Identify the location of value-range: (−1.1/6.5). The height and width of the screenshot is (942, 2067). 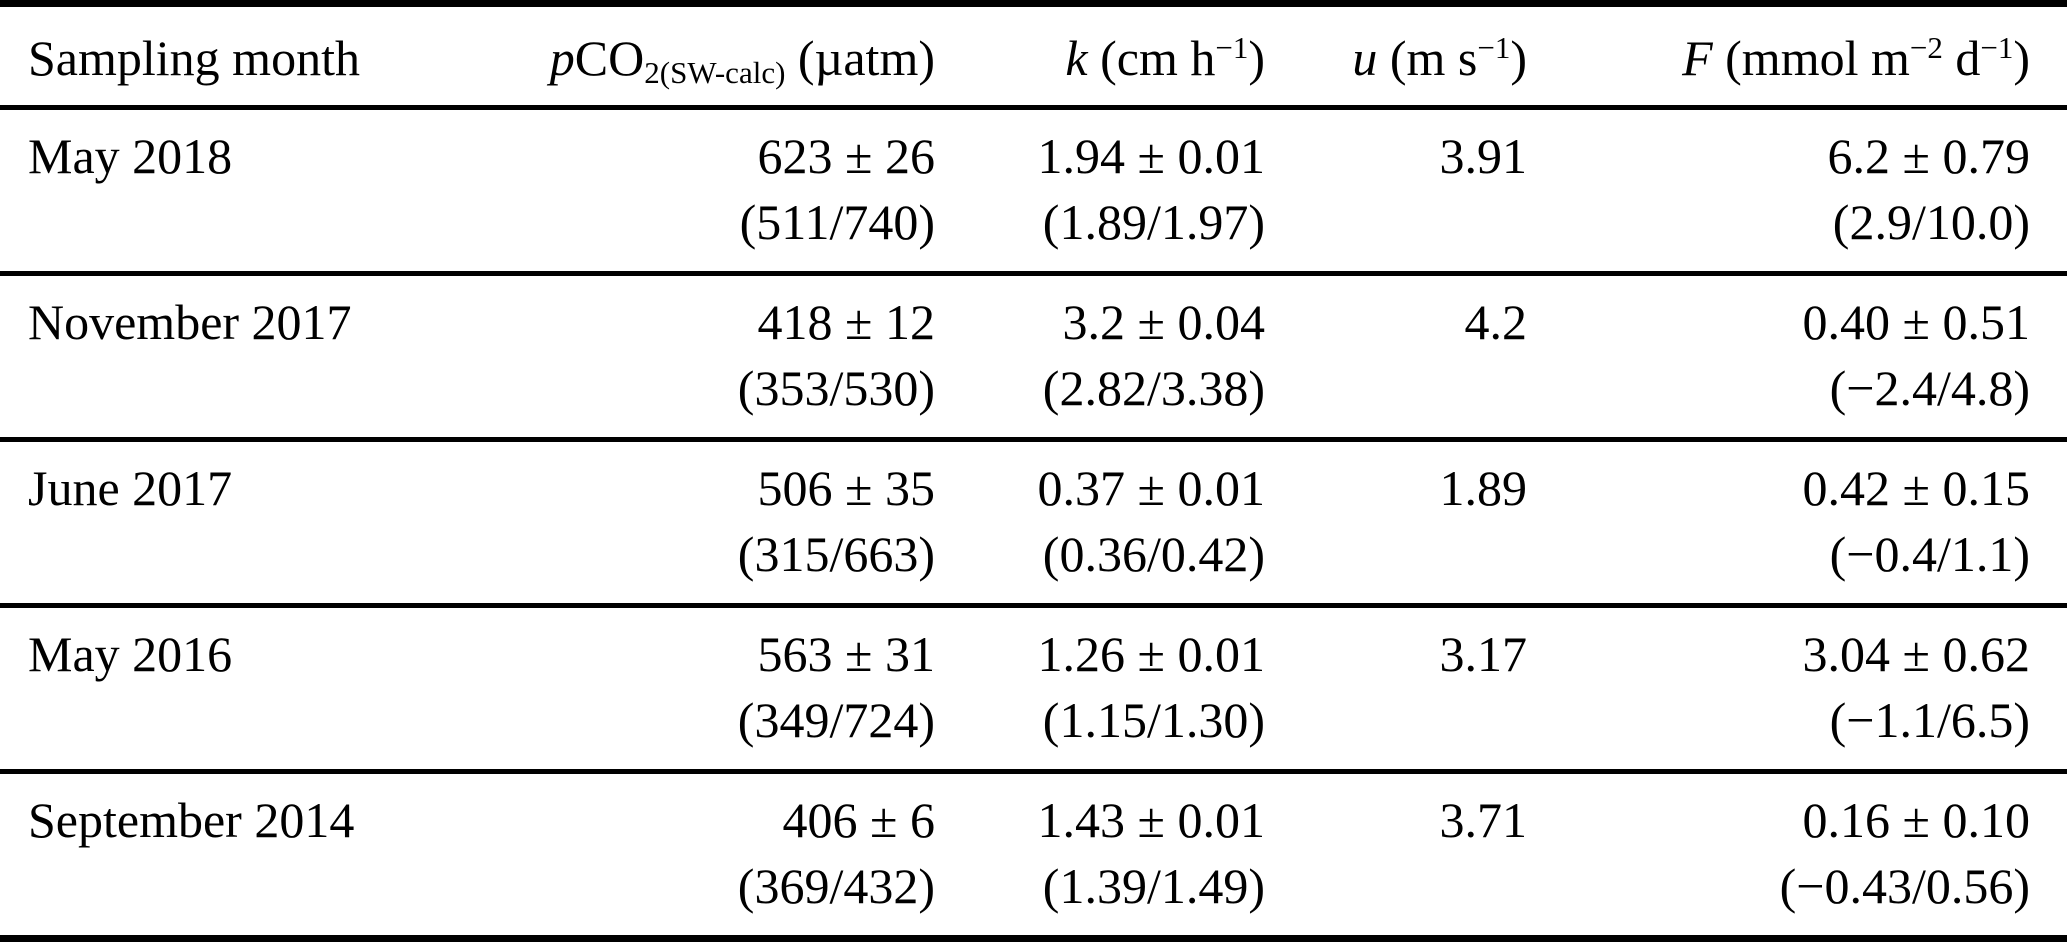
(1929, 720).